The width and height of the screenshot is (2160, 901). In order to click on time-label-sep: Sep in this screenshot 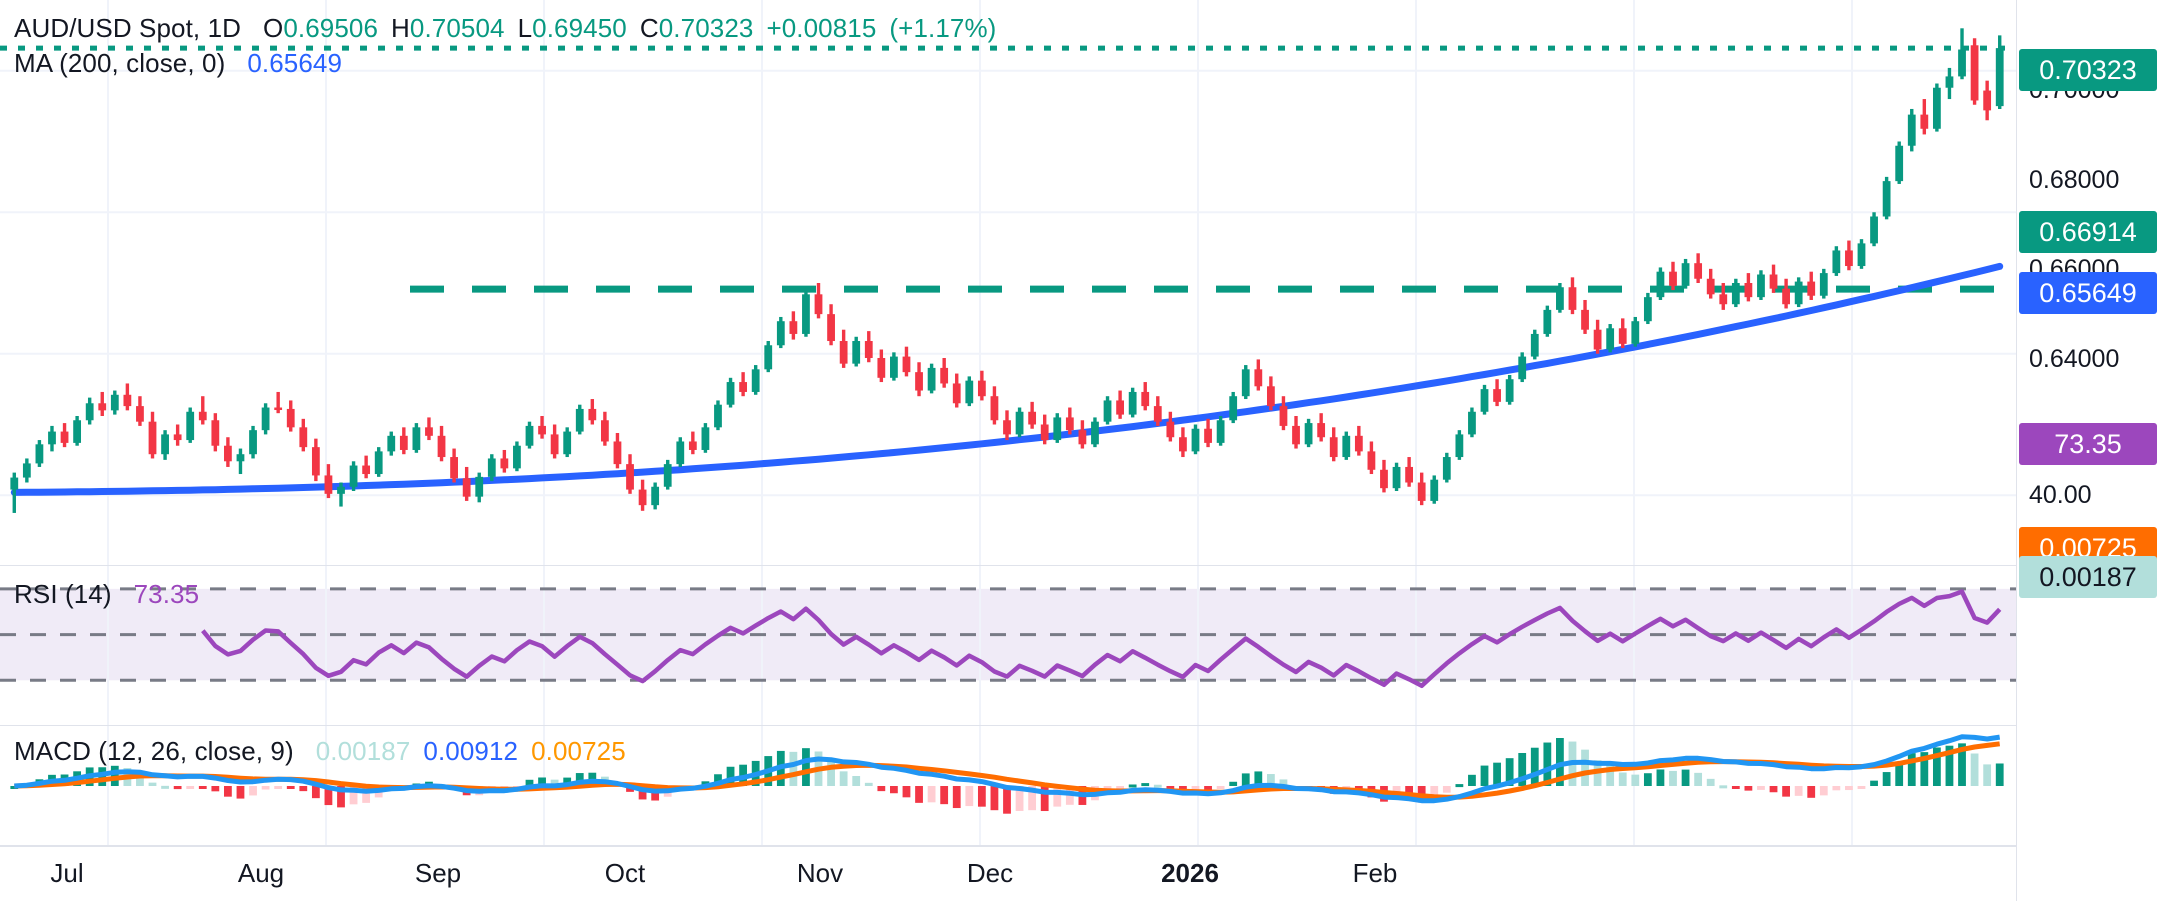, I will do `click(438, 873)`.